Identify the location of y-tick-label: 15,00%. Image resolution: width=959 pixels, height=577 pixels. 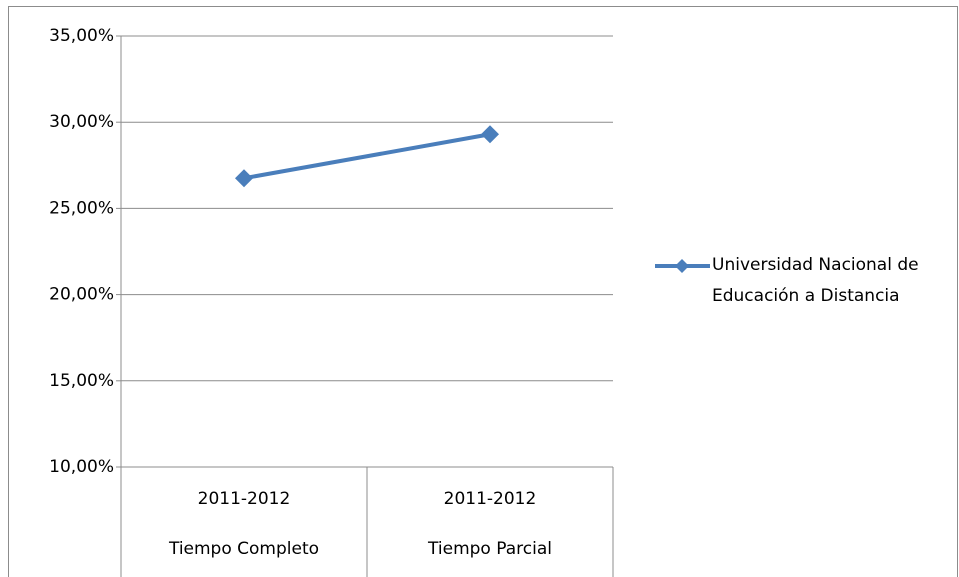
(81, 381).